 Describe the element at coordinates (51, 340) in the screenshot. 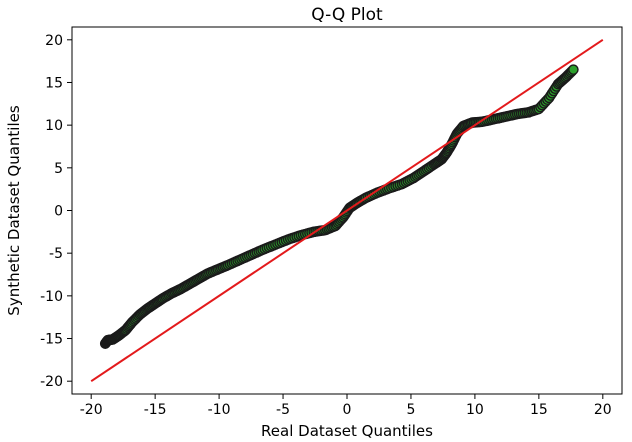

I see `y-tick-label: -15` at that location.